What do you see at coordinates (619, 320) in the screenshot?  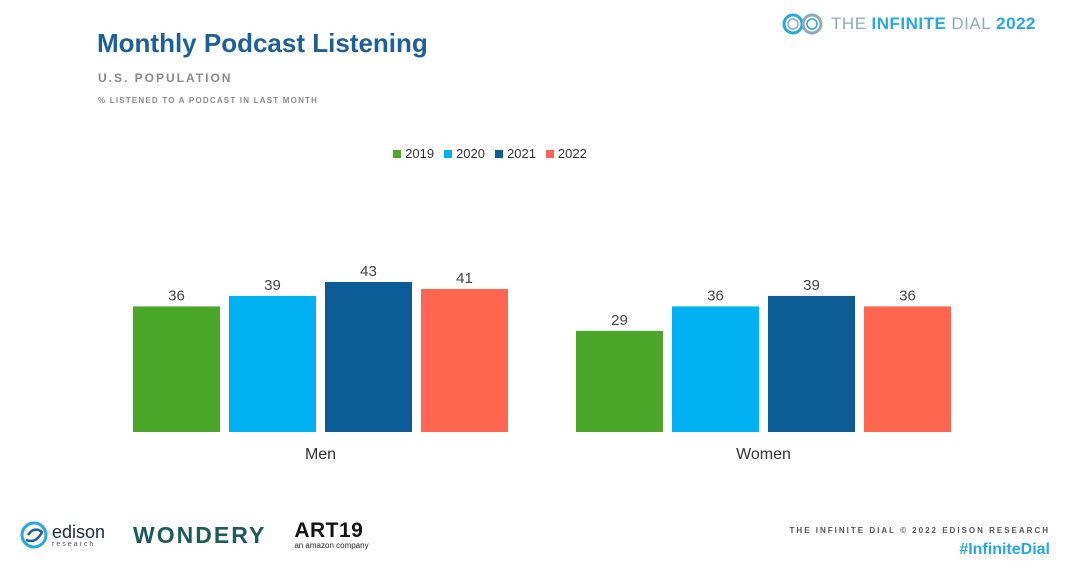 I see `data-label: 29` at bounding box center [619, 320].